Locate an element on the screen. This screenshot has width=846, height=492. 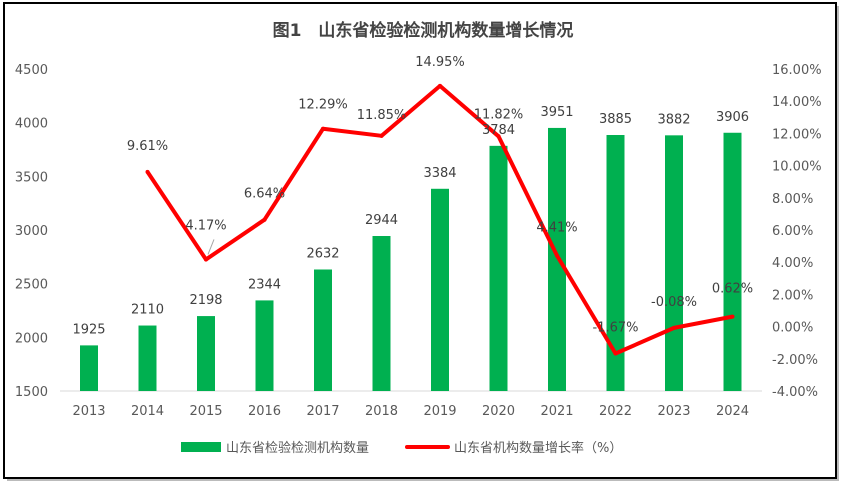
bar-2020 is located at coordinates (498, 268).